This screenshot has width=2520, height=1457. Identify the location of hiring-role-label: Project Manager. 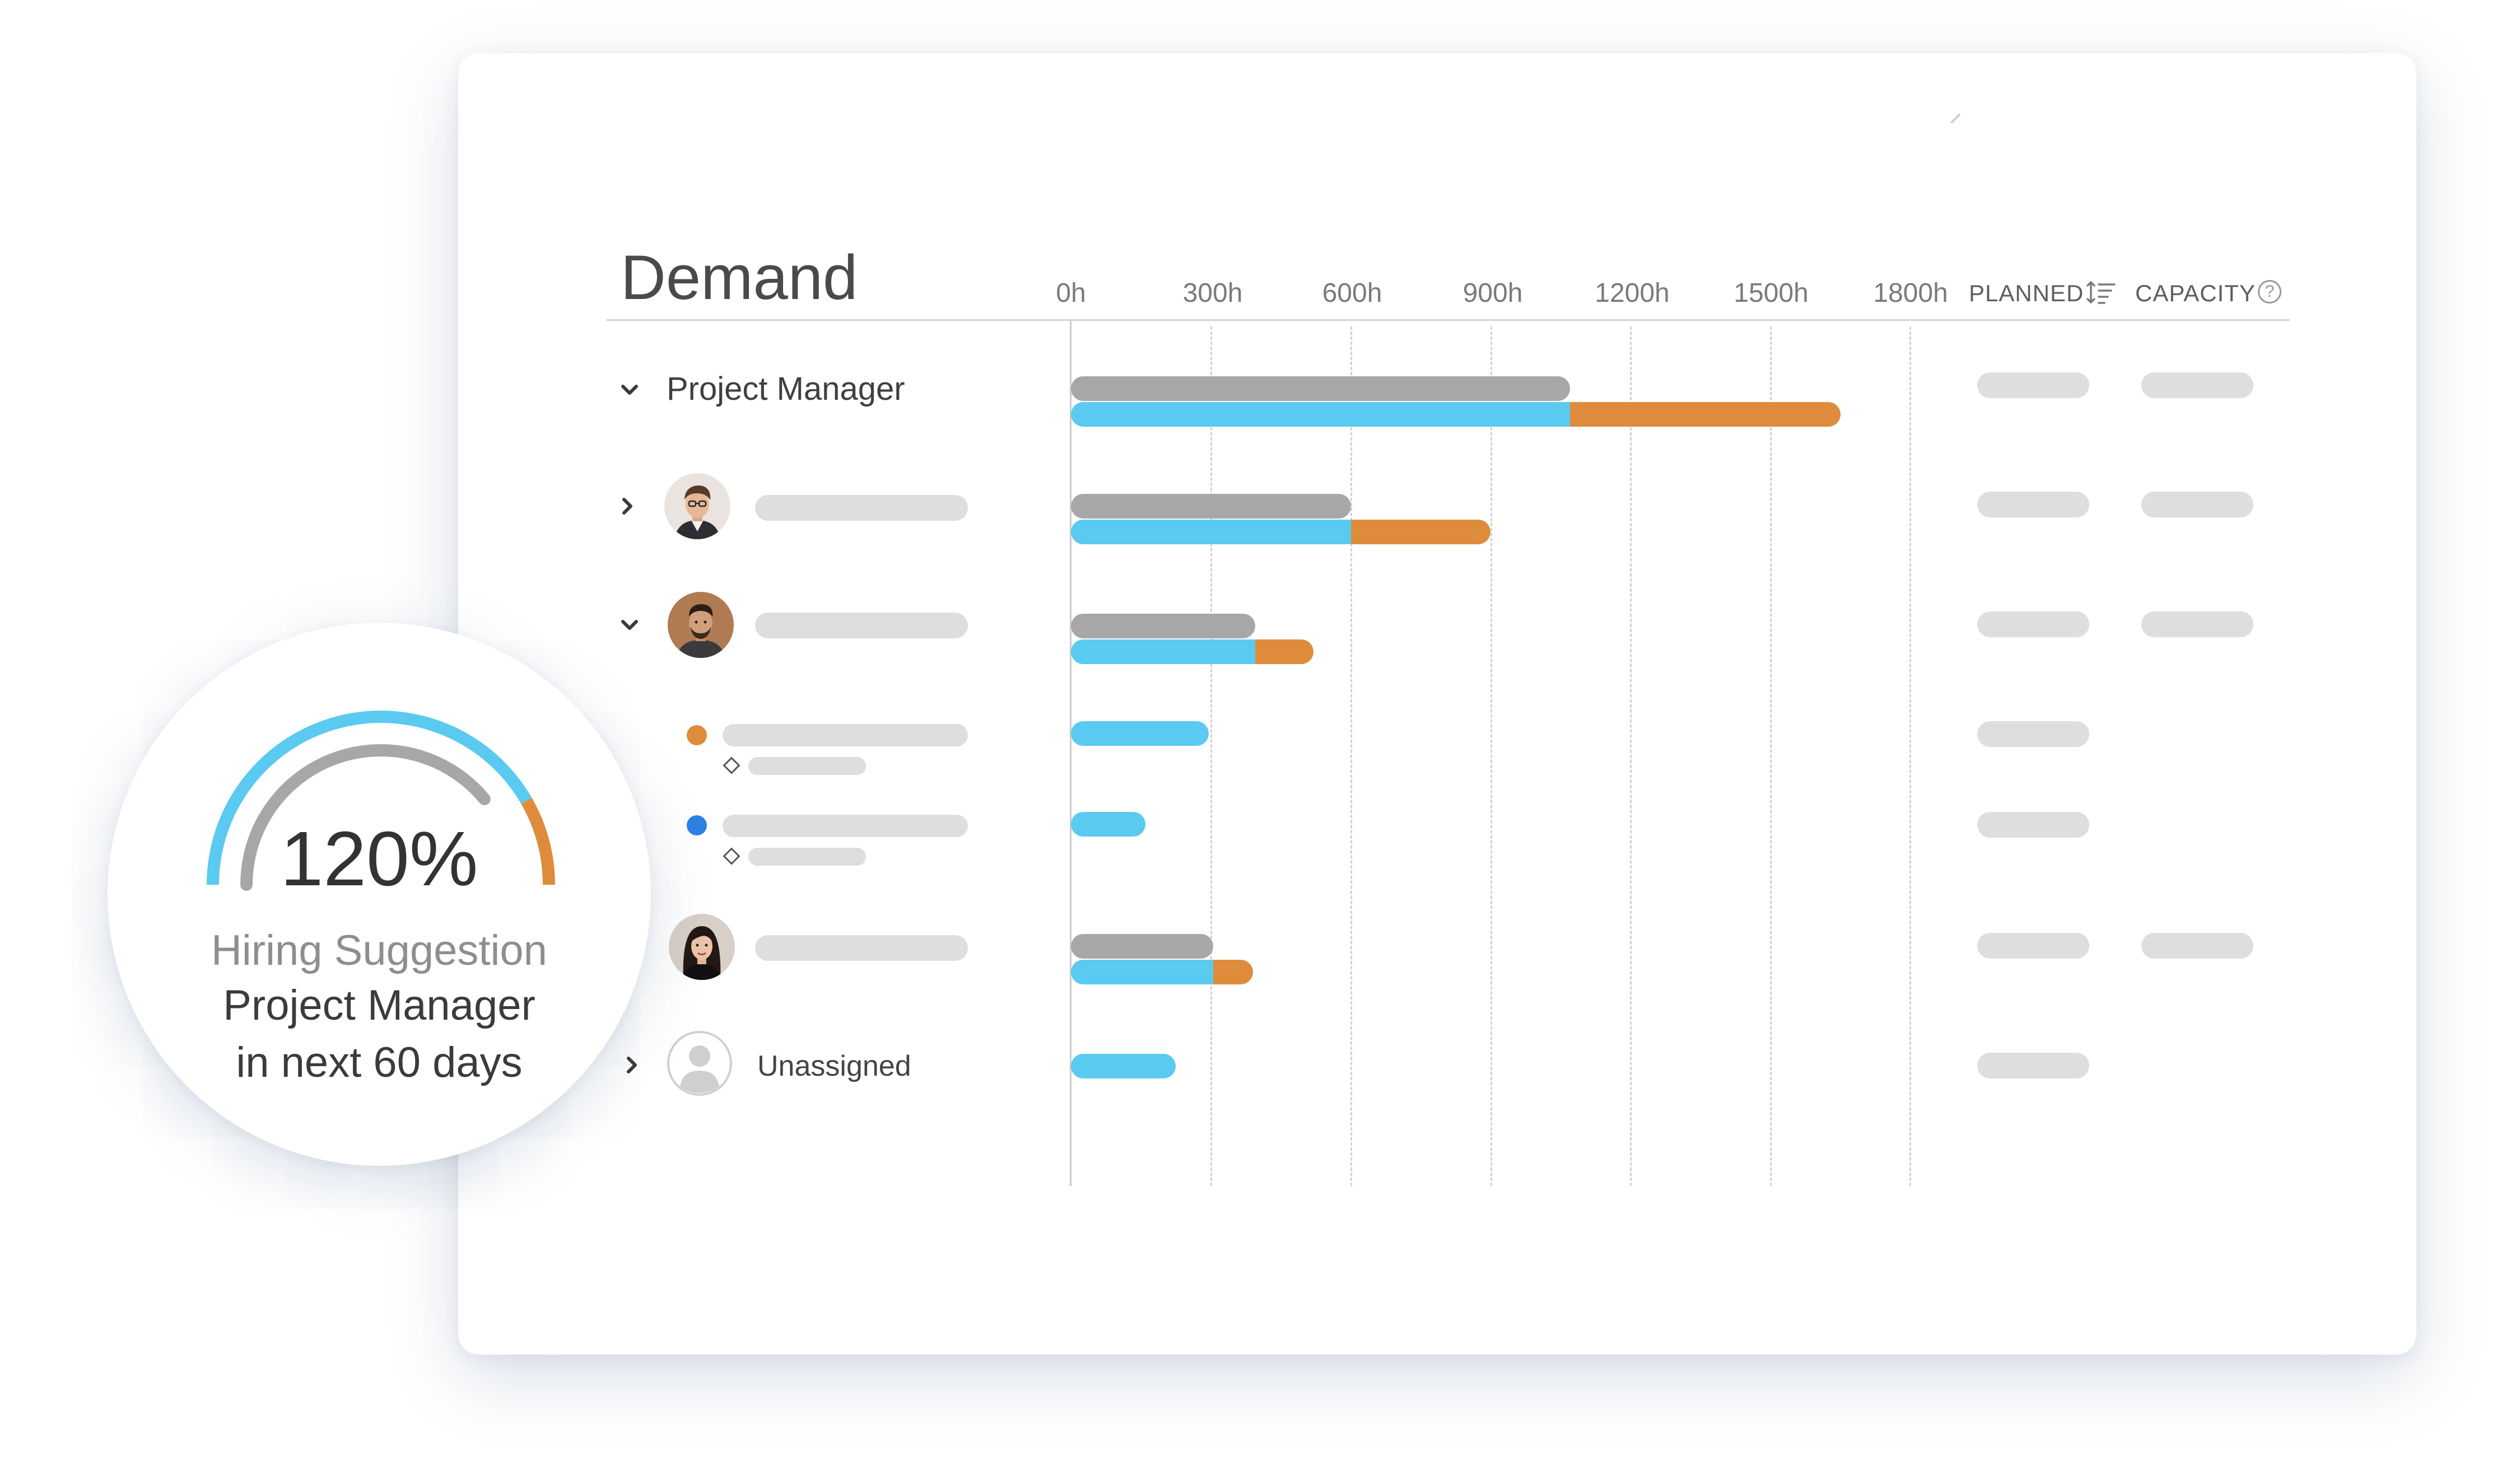
(379, 1005).